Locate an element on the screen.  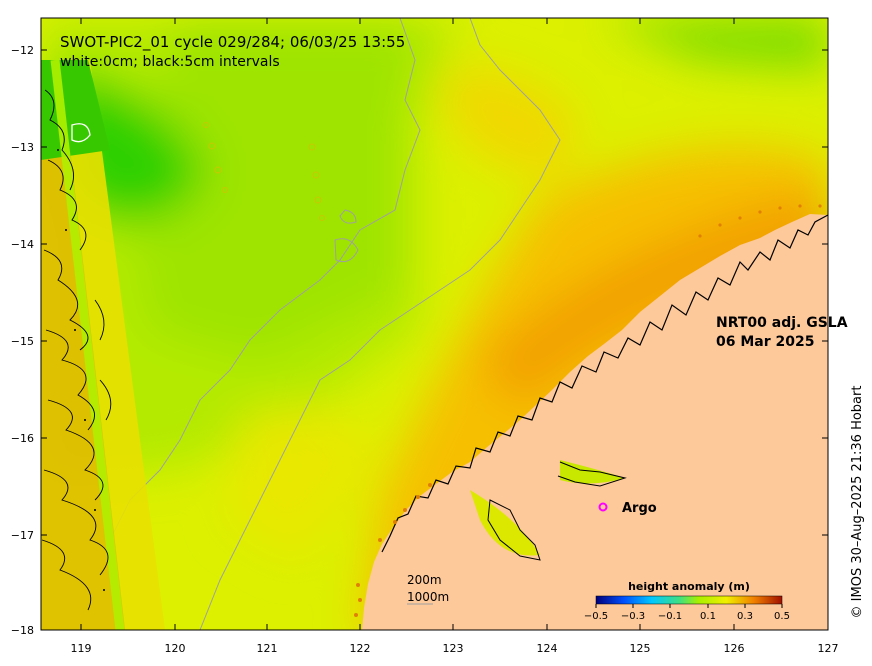
y-tick-label: −15 is located at coordinates (22, 341).